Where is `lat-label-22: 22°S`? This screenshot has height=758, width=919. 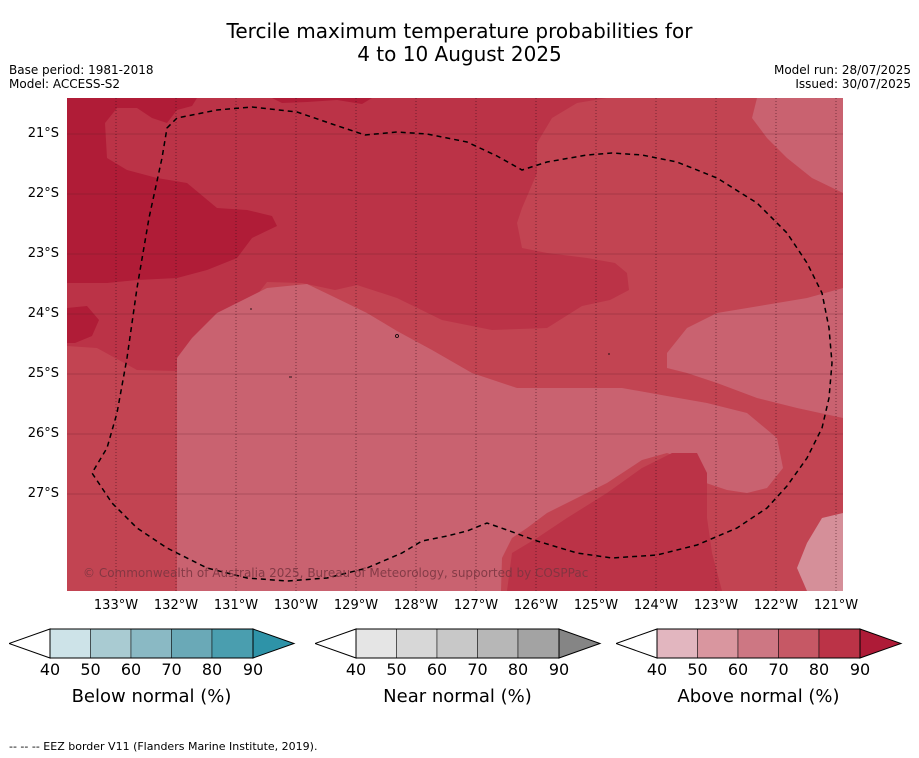
lat-label-22: 22°S is located at coordinates (43, 193).